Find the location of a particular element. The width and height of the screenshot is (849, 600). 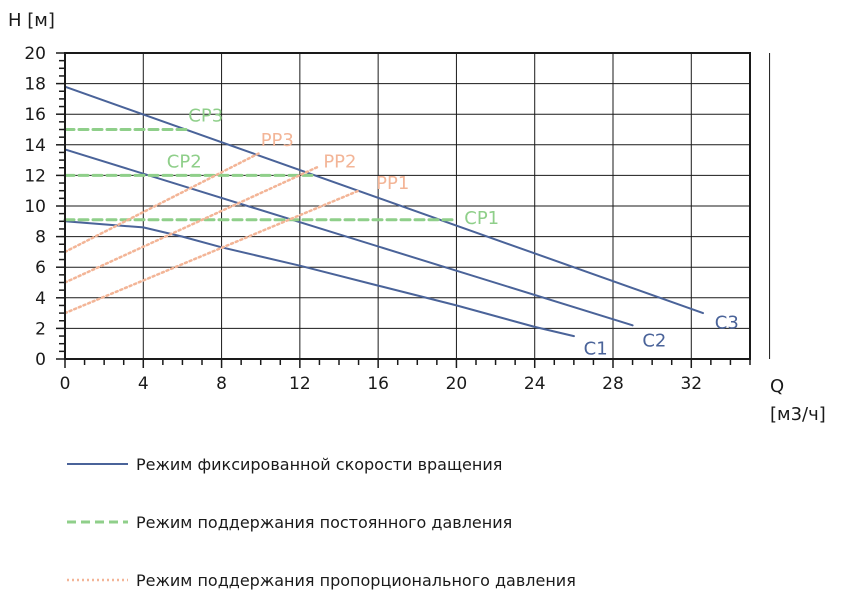

y-tick-label: 16 is located at coordinates (35, 115).